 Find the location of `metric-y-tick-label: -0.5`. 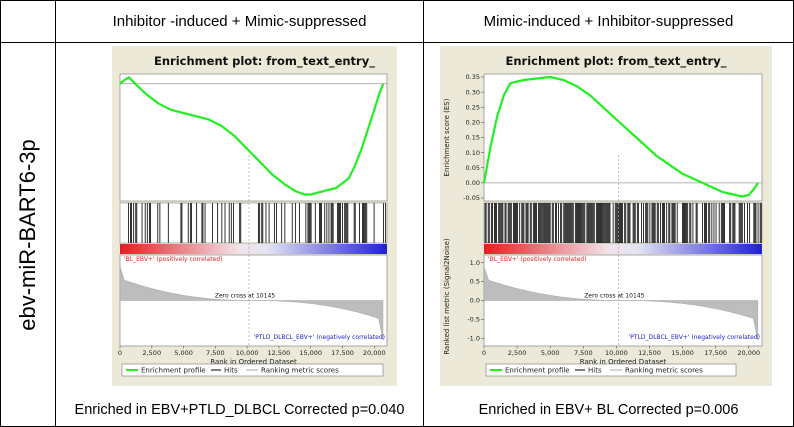

metric-y-tick-label: -0.5 is located at coordinates (473, 320).